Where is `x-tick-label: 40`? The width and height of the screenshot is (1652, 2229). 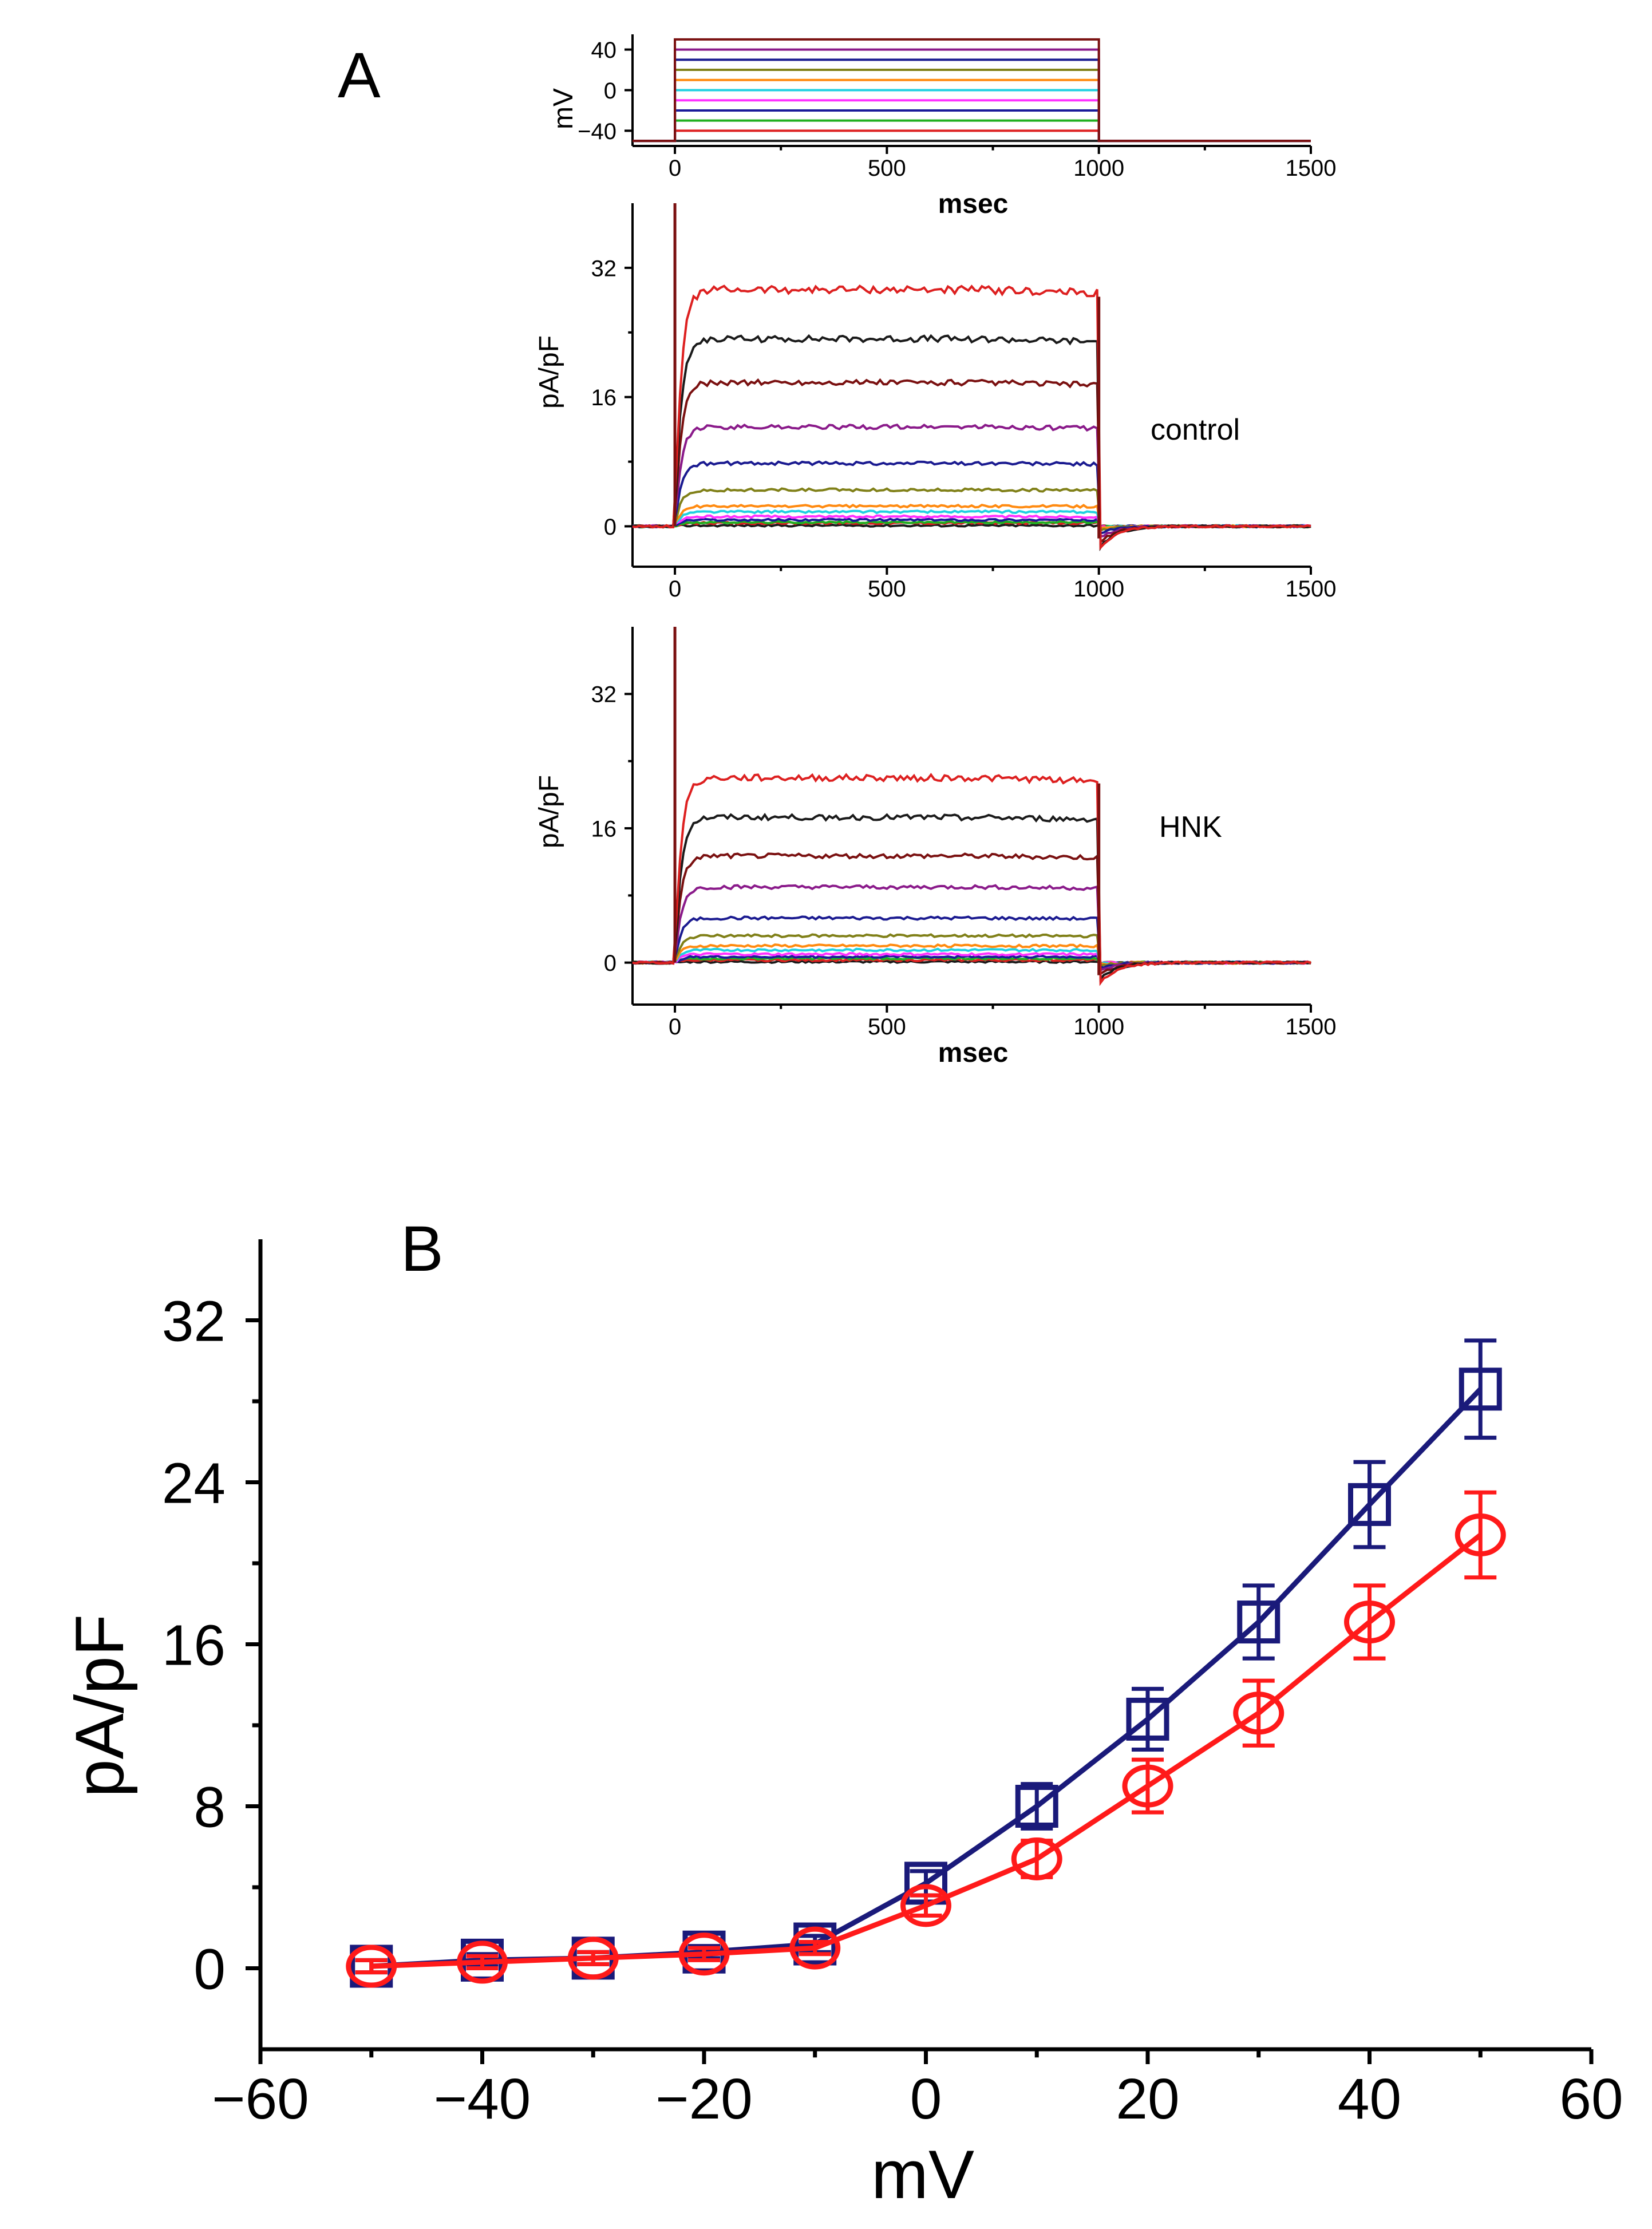
x-tick-label: 40 is located at coordinates (1369, 2099).